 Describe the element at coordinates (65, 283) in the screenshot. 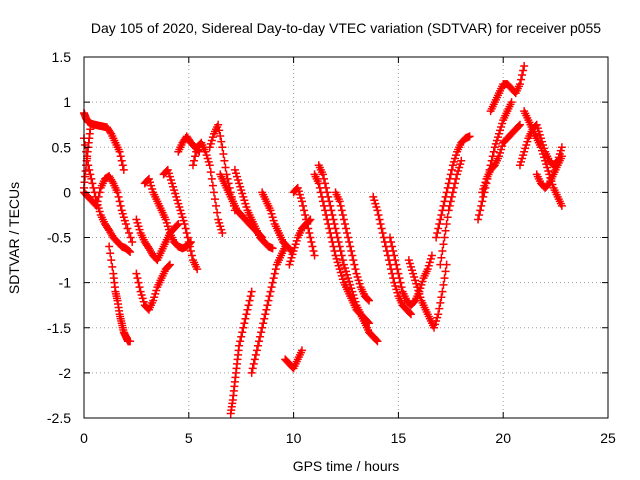

I see `y-tick-label: -1` at that location.